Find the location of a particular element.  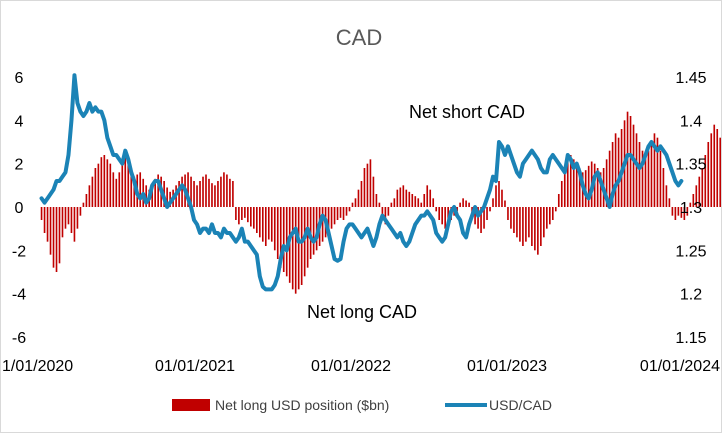

x-tick-label: 01/01/2021 is located at coordinates (195, 366).